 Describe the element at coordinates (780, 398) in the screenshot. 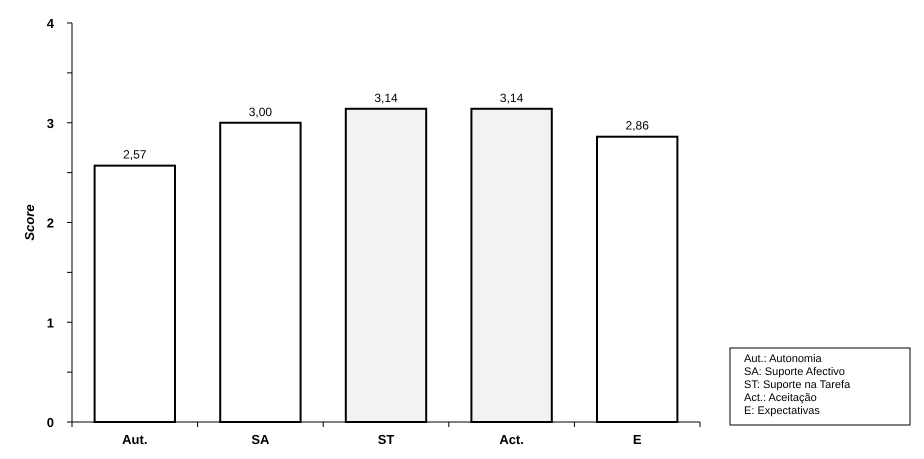

I see `text: Act.: Aceitação` at that location.